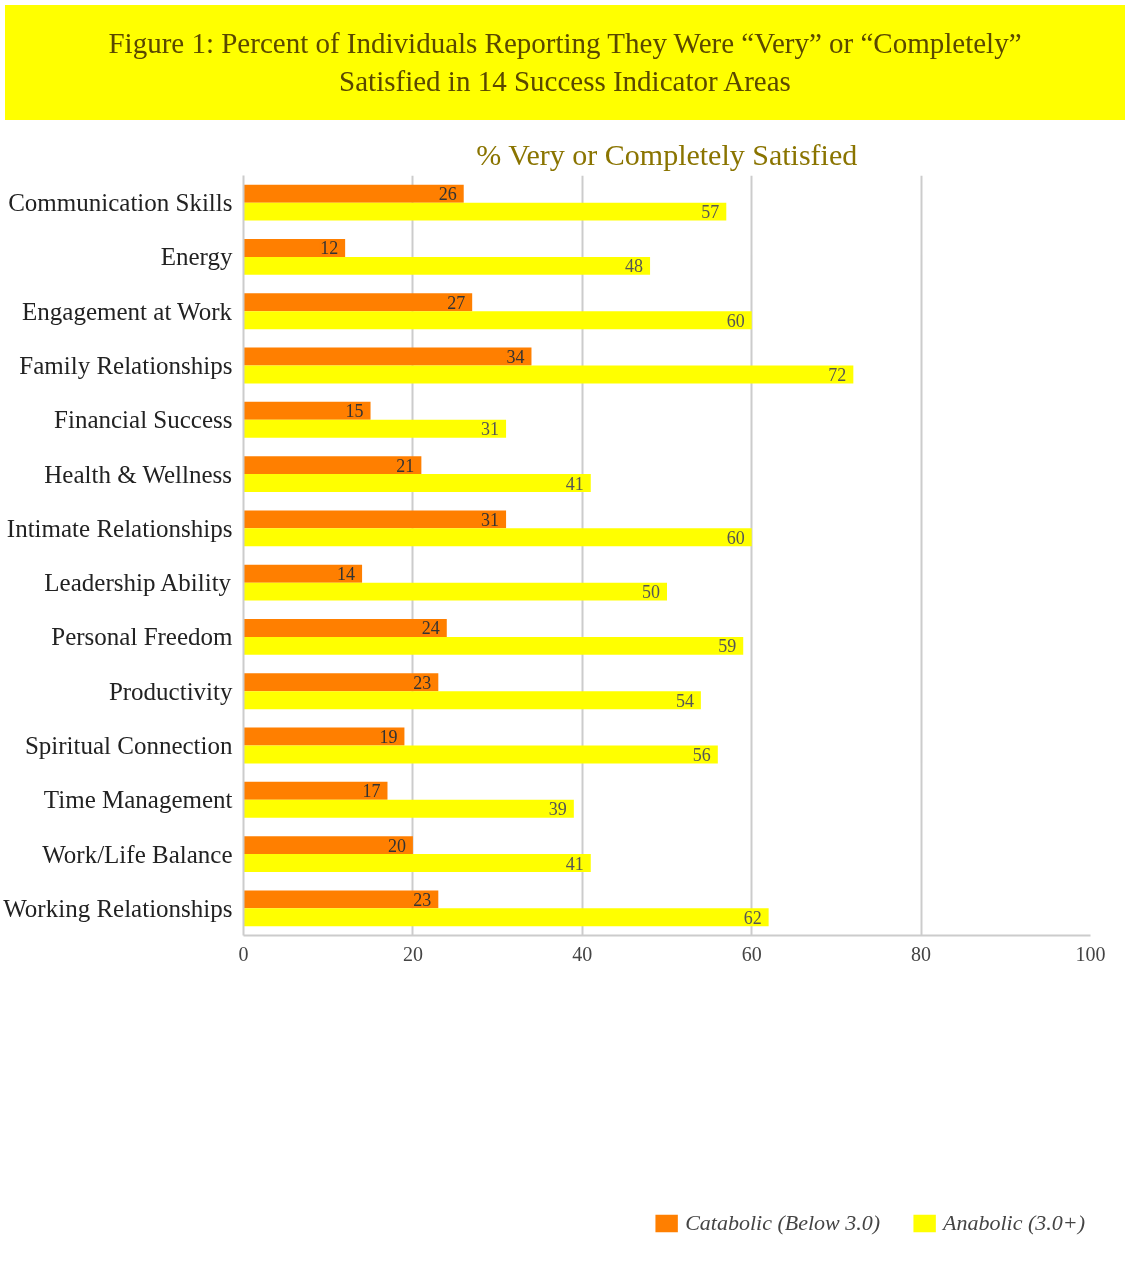 This screenshot has width=1145, height=1270. I want to click on data-label: 57, so click(710, 212).